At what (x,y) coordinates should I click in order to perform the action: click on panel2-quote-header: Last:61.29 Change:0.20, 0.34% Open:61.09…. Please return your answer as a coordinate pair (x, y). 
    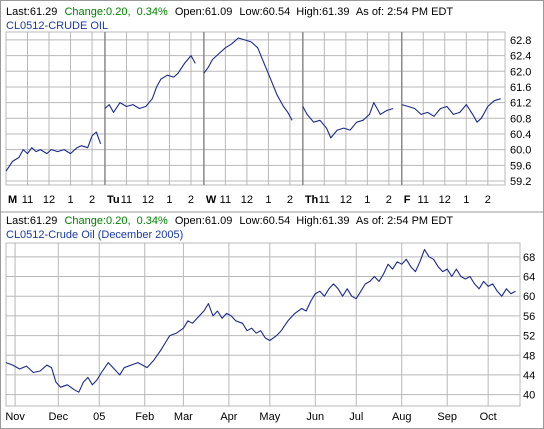
    Looking at the image, I should click on (229, 228).